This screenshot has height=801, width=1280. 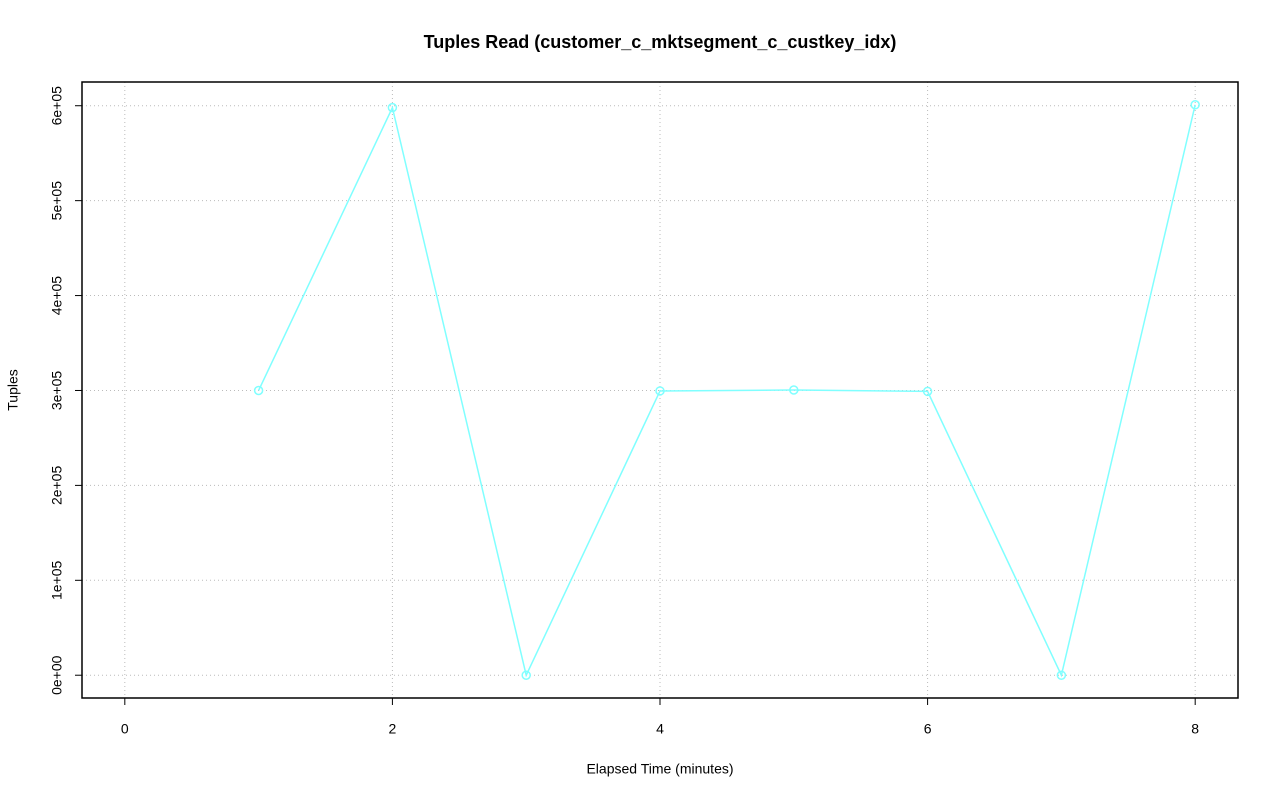 What do you see at coordinates (57, 486) in the screenshot?
I see `y-tick-label: 2e+05` at bounding box center [57, 486].